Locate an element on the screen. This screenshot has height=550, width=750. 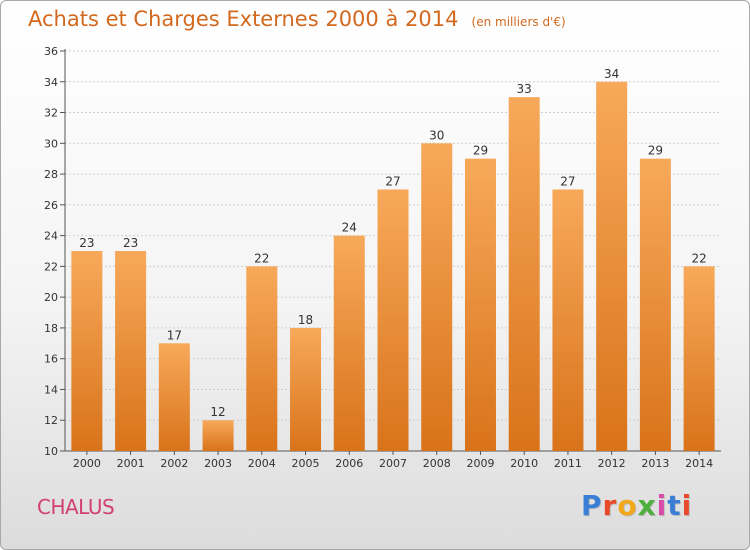
brand-letter: t is located at coordinates (674, 505).